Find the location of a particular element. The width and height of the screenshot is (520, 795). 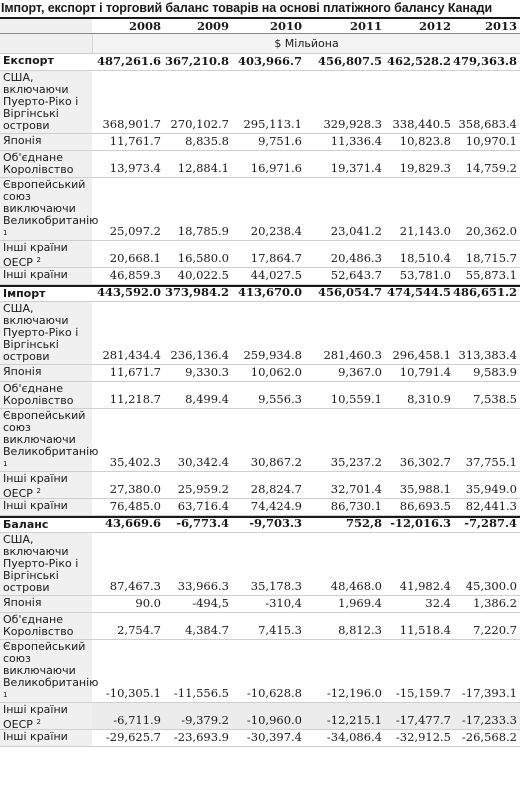

value-cell: 30,867.2 is located at coordinates (276, 462).